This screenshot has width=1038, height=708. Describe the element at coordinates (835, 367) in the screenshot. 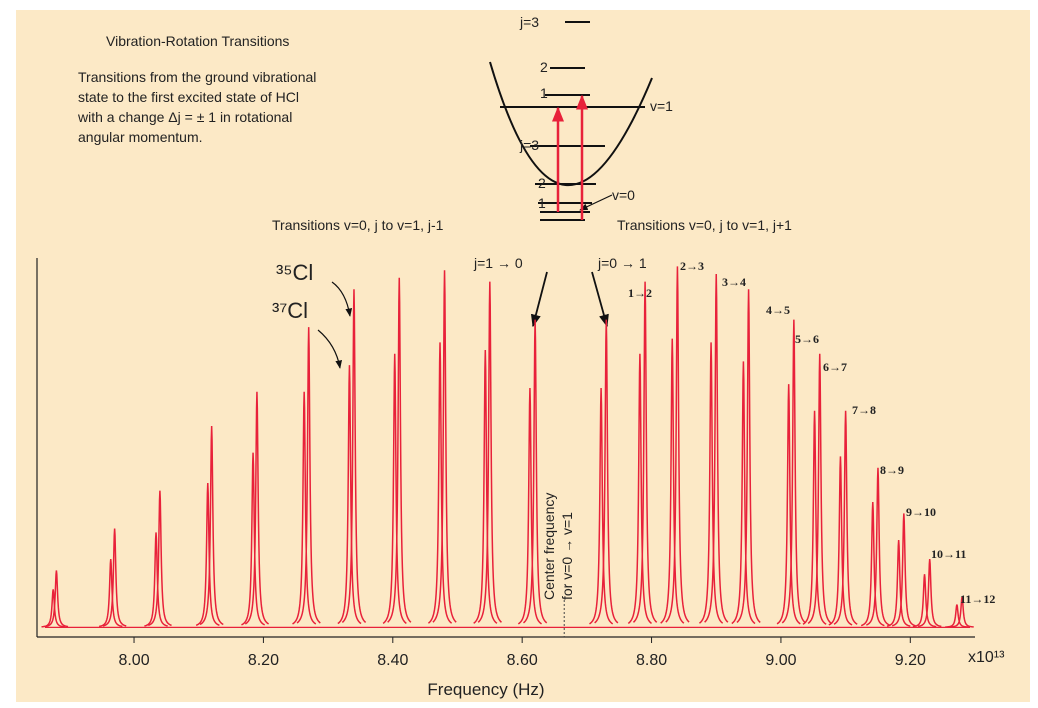

I see `transition-label: 6→7` at that location.